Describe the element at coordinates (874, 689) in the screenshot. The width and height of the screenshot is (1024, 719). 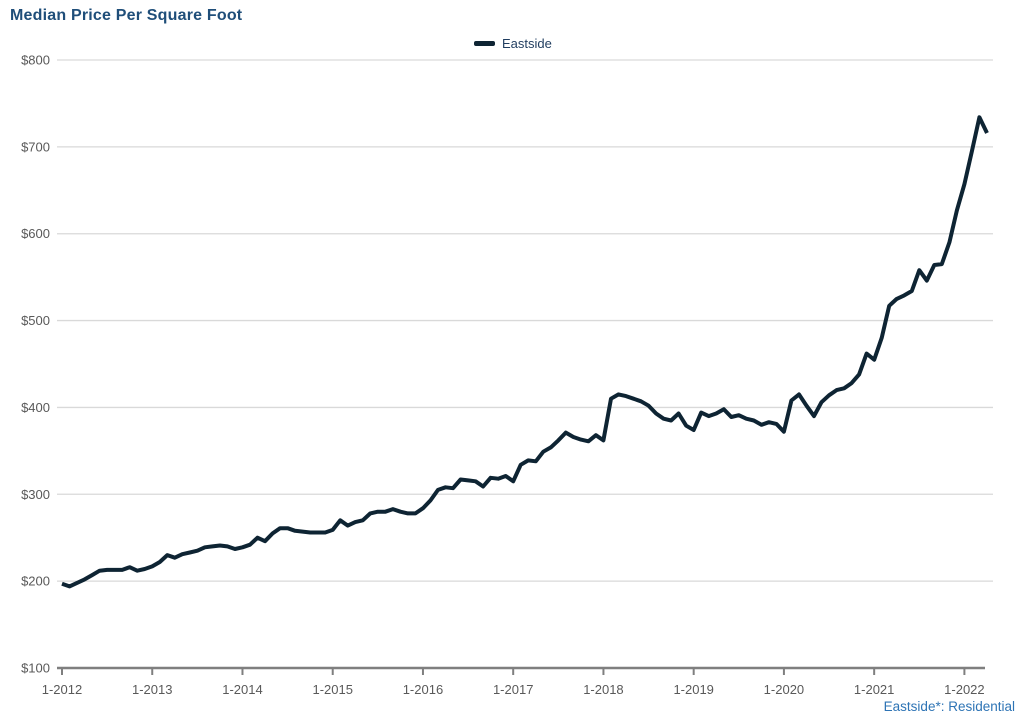
I see `x-tick-label: 1-2021` at that location.